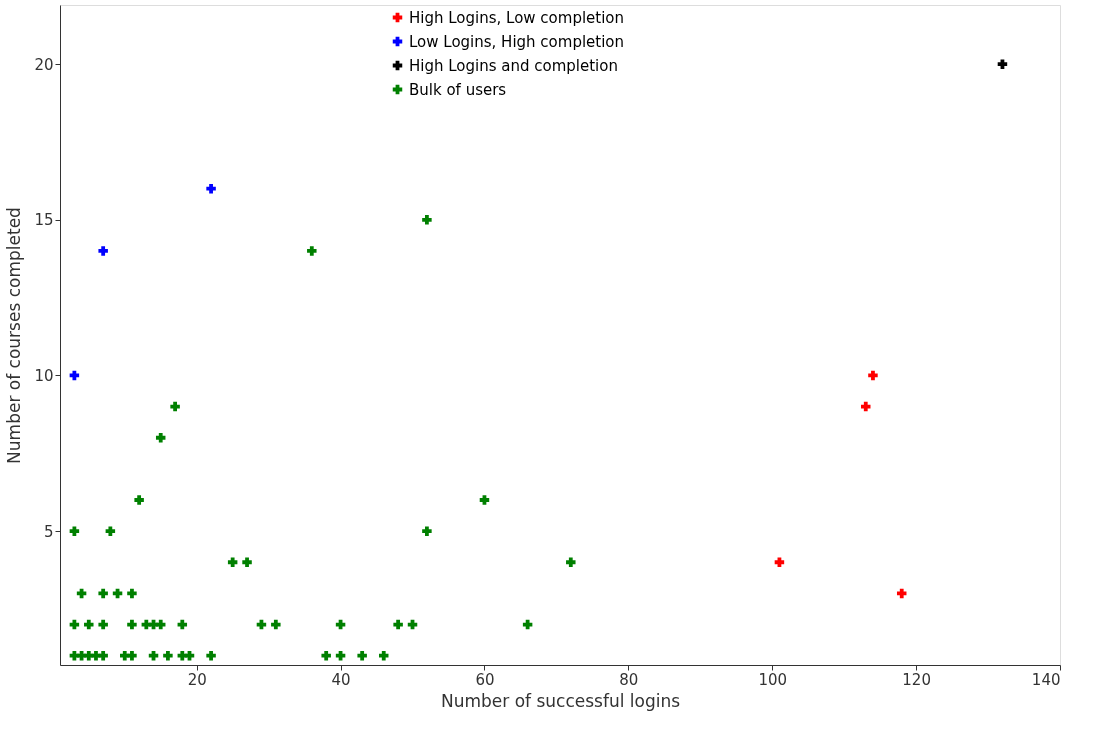 Image resolution: width=1106 pixels, height=744 pixels. What do you see at coordinates (517, 17) in the screenshot?
I see `legend-label: High Logins, Low completion` at bounding box center [517, 17].